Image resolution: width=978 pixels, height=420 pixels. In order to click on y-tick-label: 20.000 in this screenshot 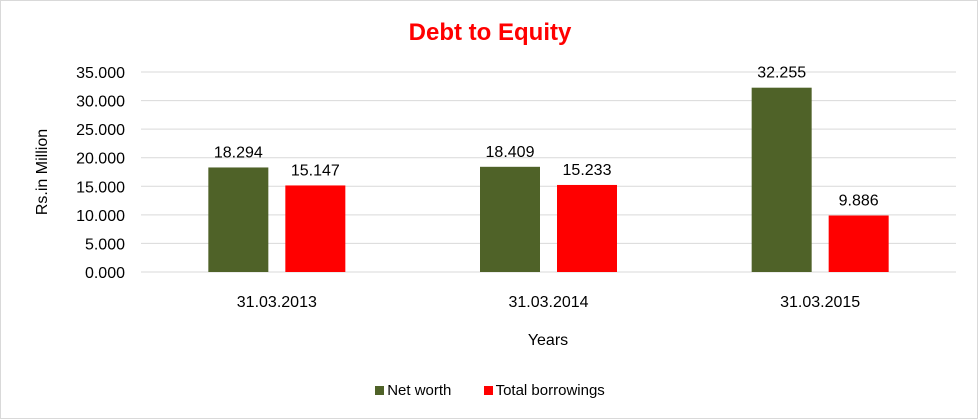, I will do `click(100, 159)`.